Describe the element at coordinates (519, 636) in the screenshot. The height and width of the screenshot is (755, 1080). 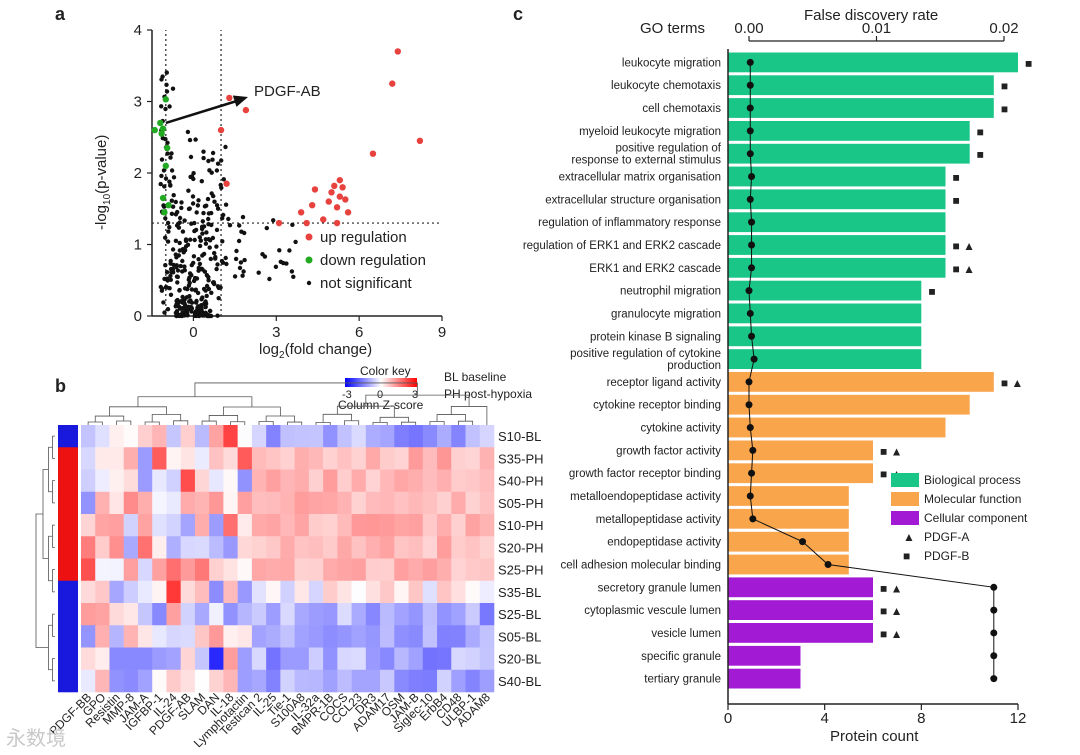
I see `row-label: S05-BL` at that location.